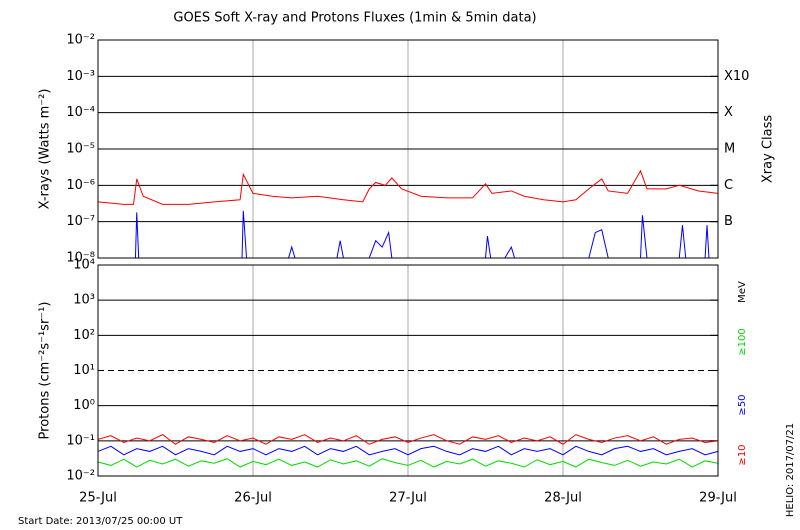  What do you see at coordinates (563, 498) in the screenshot?
I see `x-tick-label: 28-Jul` at bounding box center [563, 498].